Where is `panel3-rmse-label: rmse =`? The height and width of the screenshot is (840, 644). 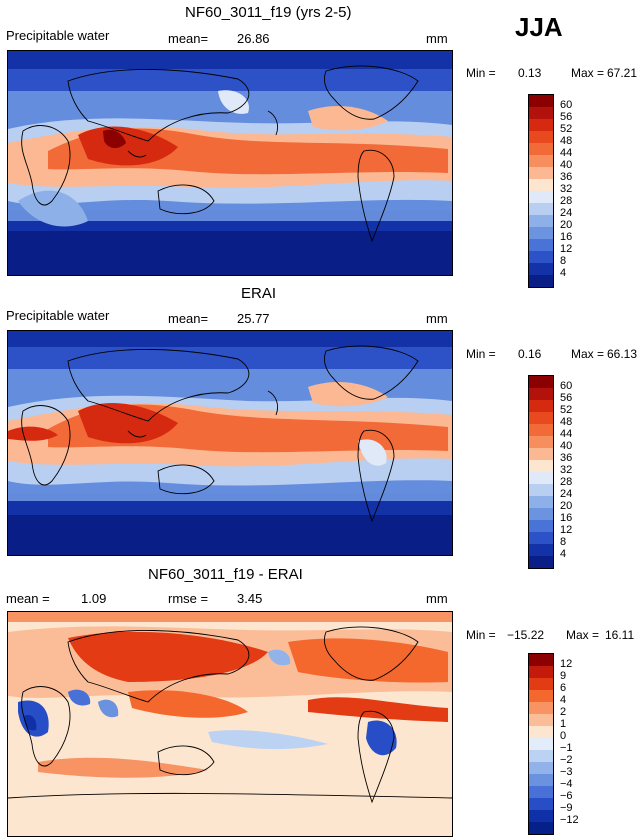
panel3-rmse-label: rmse = is located at coordinates (188, 598).